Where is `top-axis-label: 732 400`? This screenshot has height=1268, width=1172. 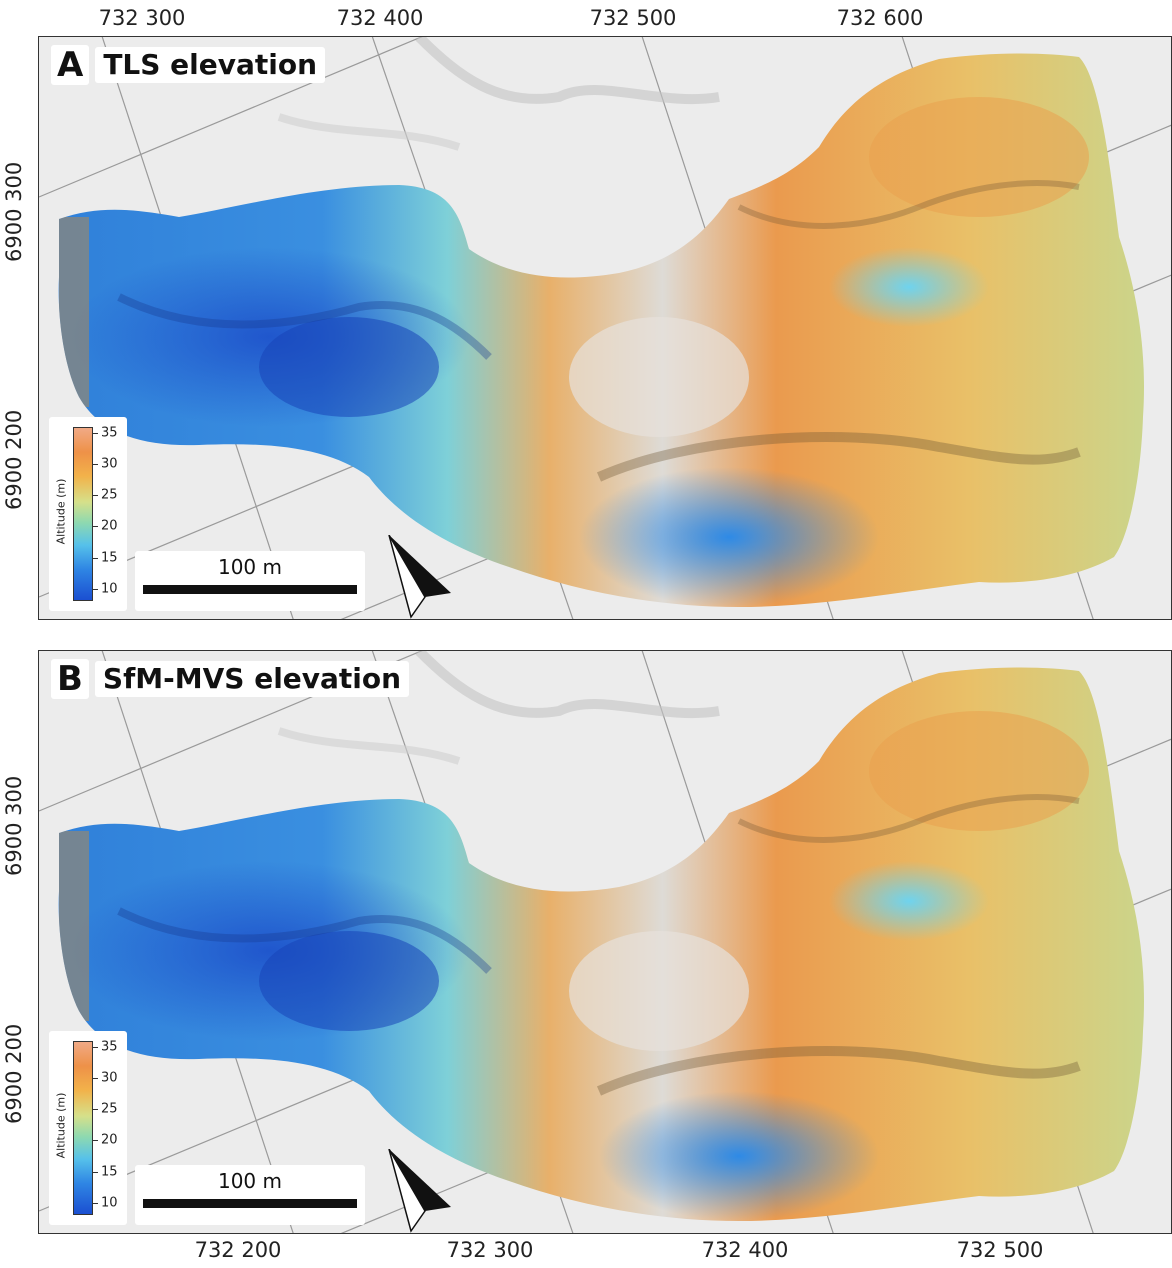
top-axis-label: 732 400 is located at coordinates (380, 18).